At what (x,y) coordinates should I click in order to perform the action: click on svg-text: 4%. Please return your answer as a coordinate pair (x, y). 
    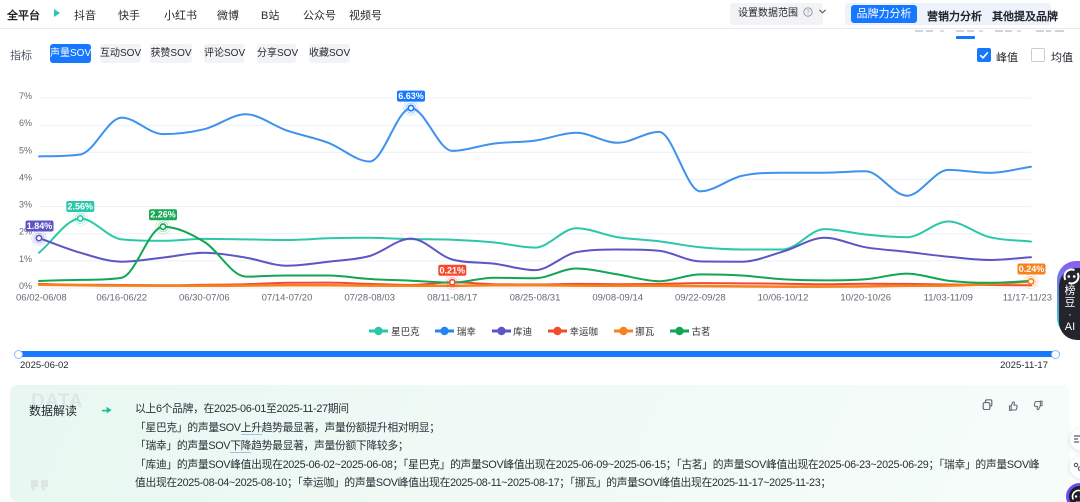
    Looking at the image, I should click on (25, 177).